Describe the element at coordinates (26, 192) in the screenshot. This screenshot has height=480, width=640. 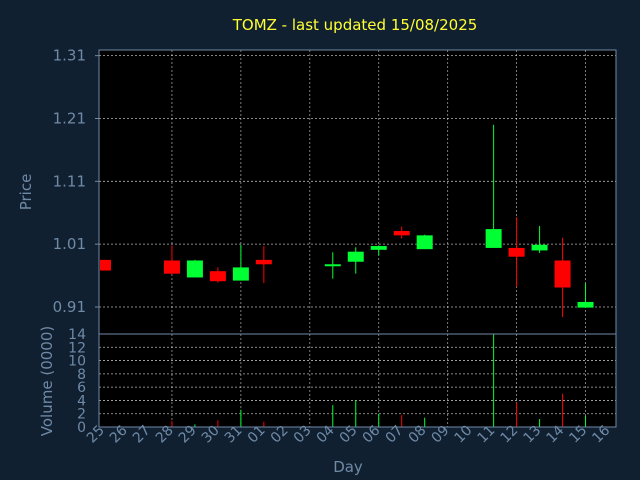
I see `price-axis-label: Price` at that location.